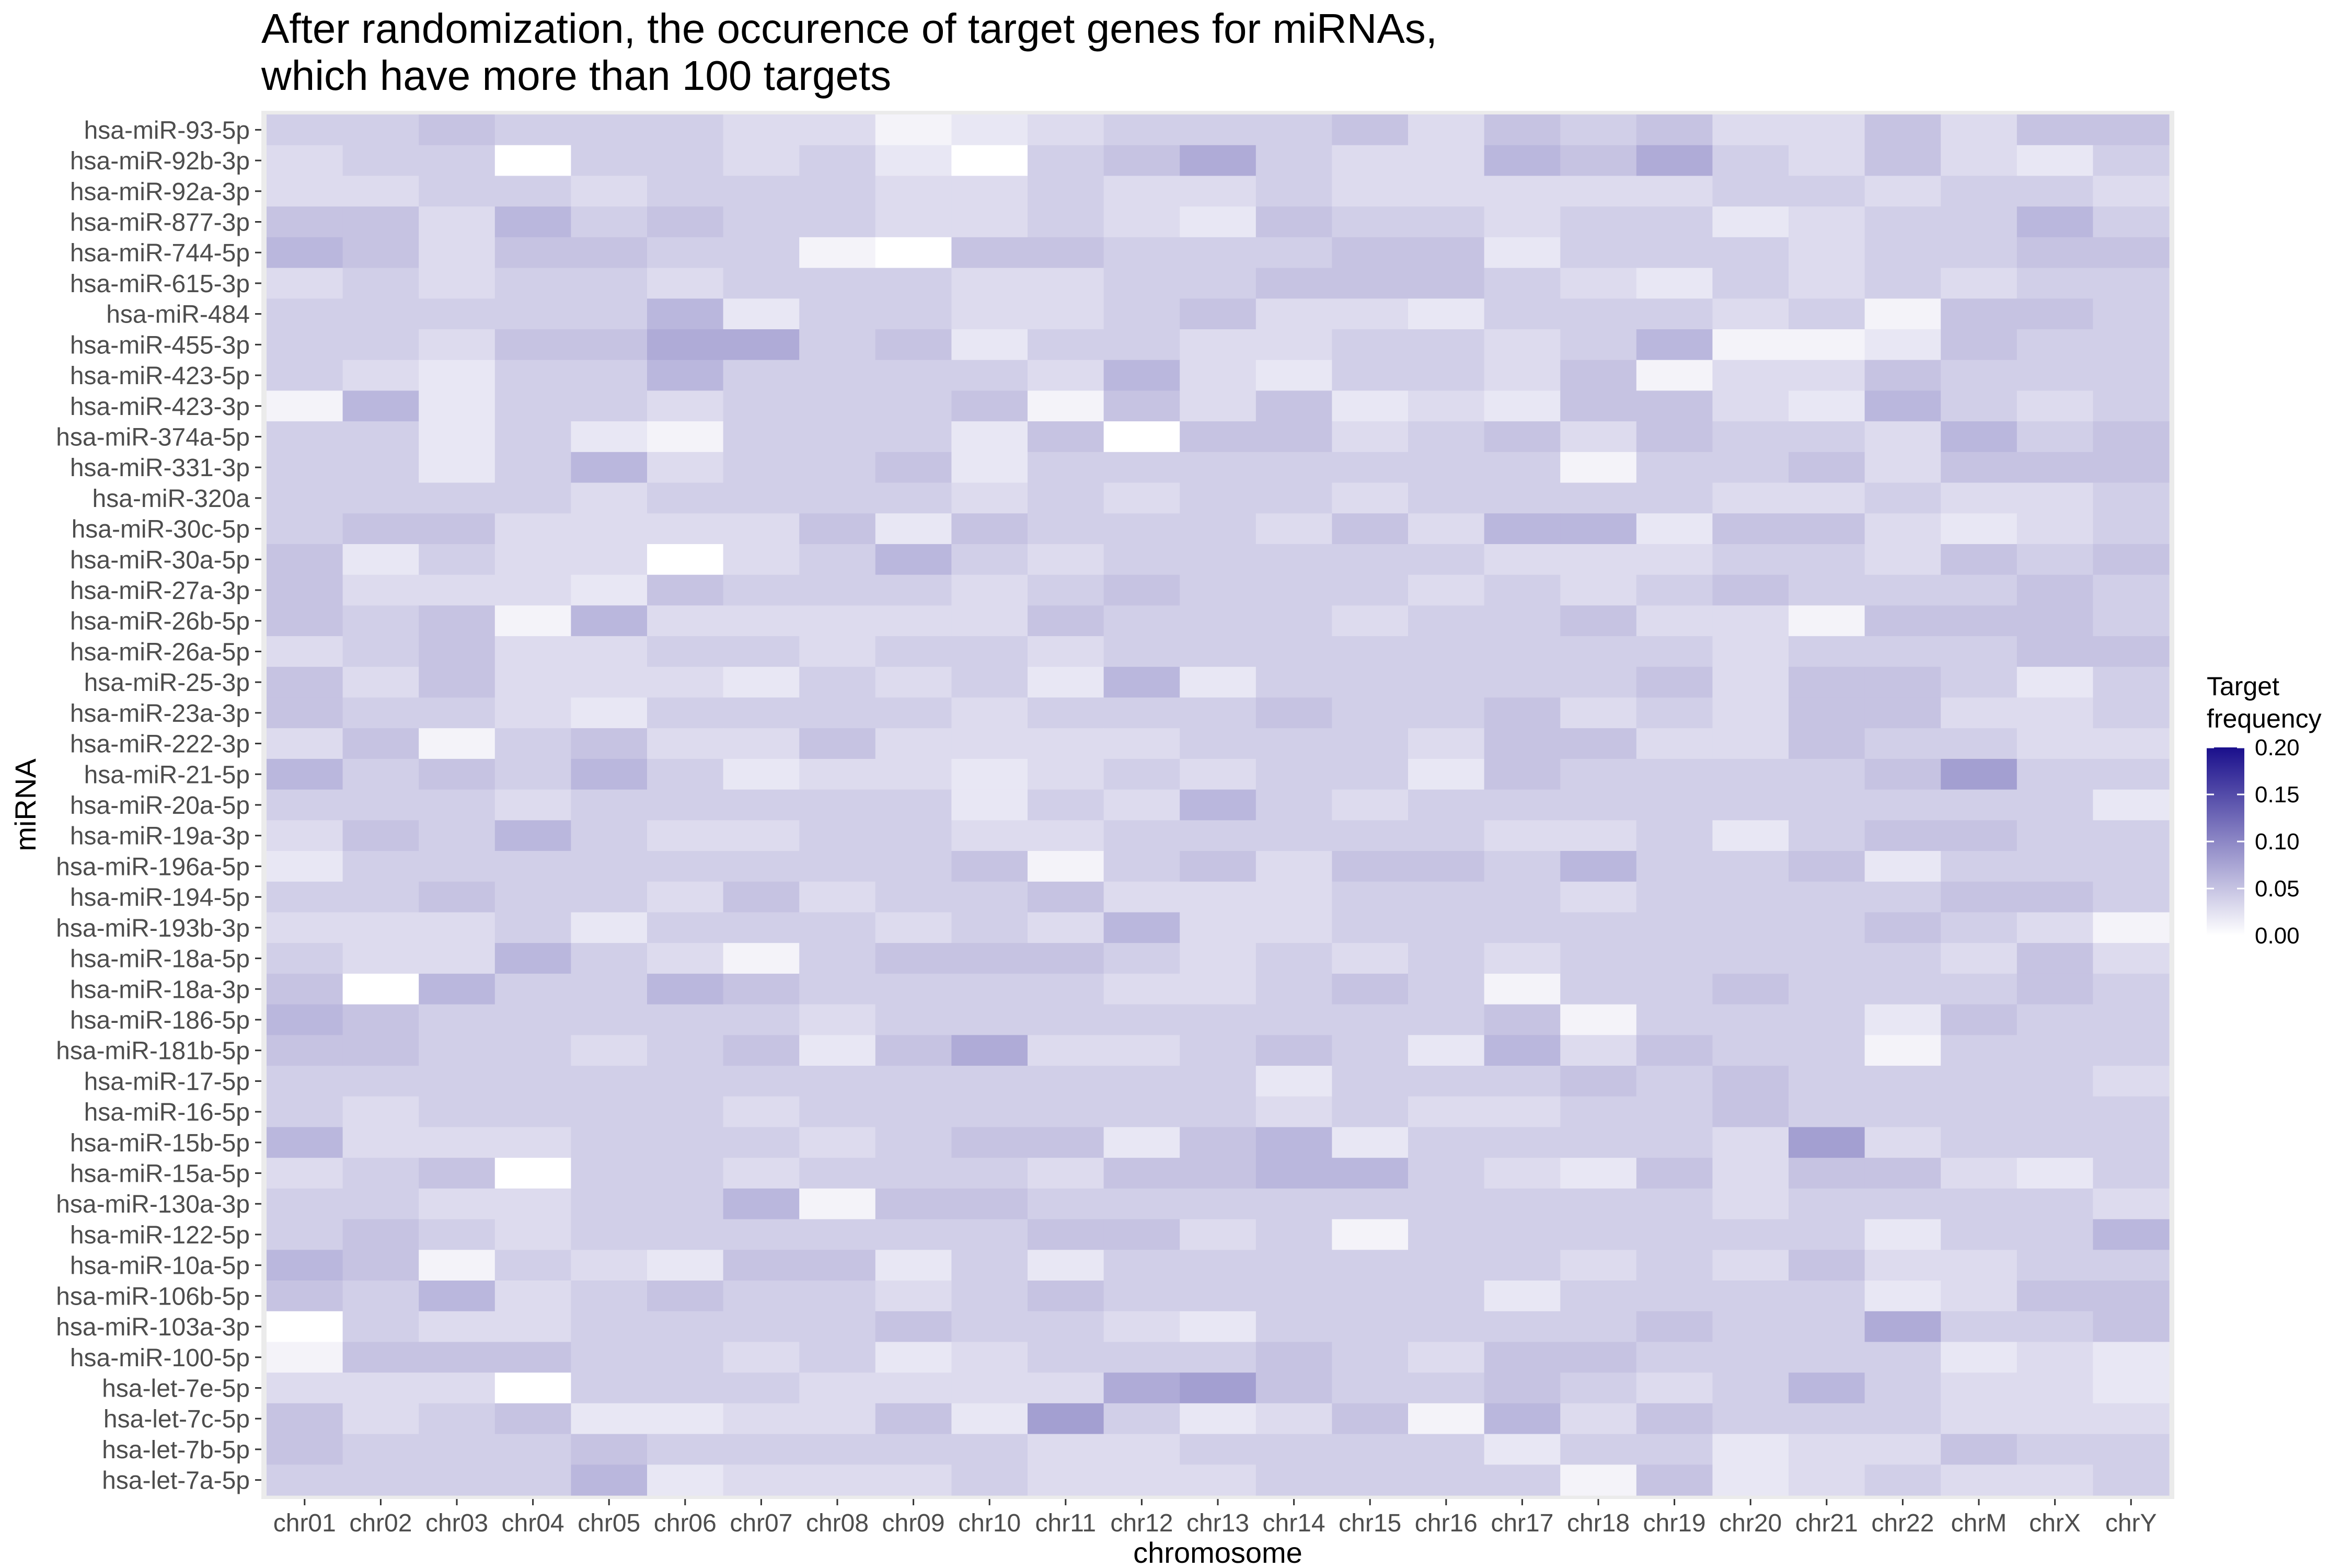 Image resolution: width=2352 pixels, height=1568 pixels. What do you see at coordinates (2277, 842) in the screenshot?
I see `colorbar-tick-label: 0.10` at bounding box center [2277, 842].